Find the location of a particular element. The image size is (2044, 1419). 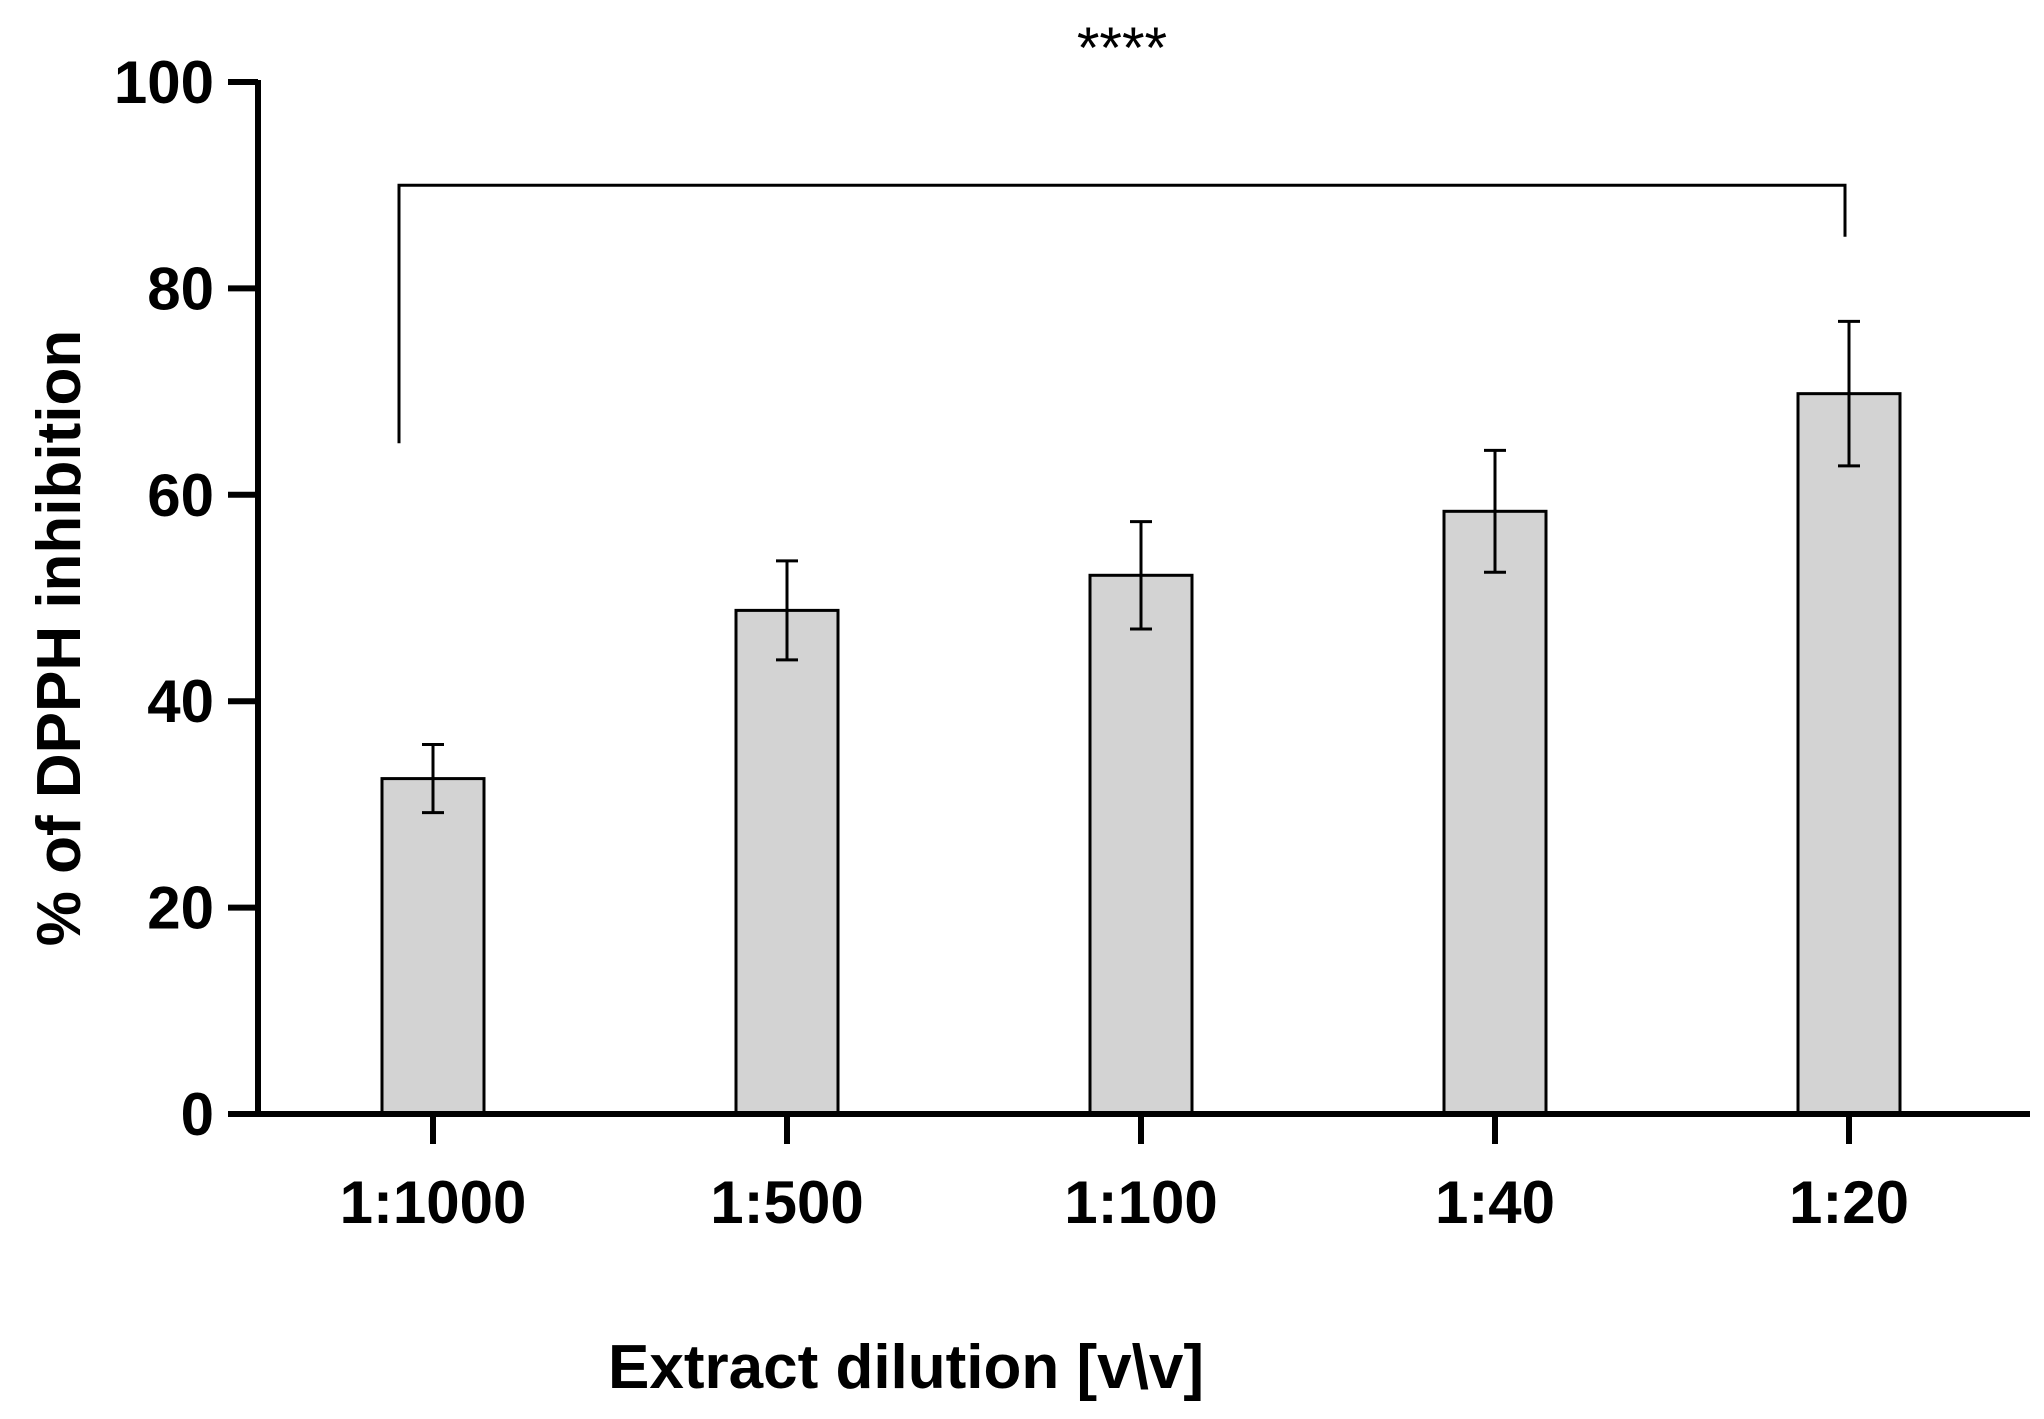

y-tick-label-0: 0 is located at coordinates (197, 1114).